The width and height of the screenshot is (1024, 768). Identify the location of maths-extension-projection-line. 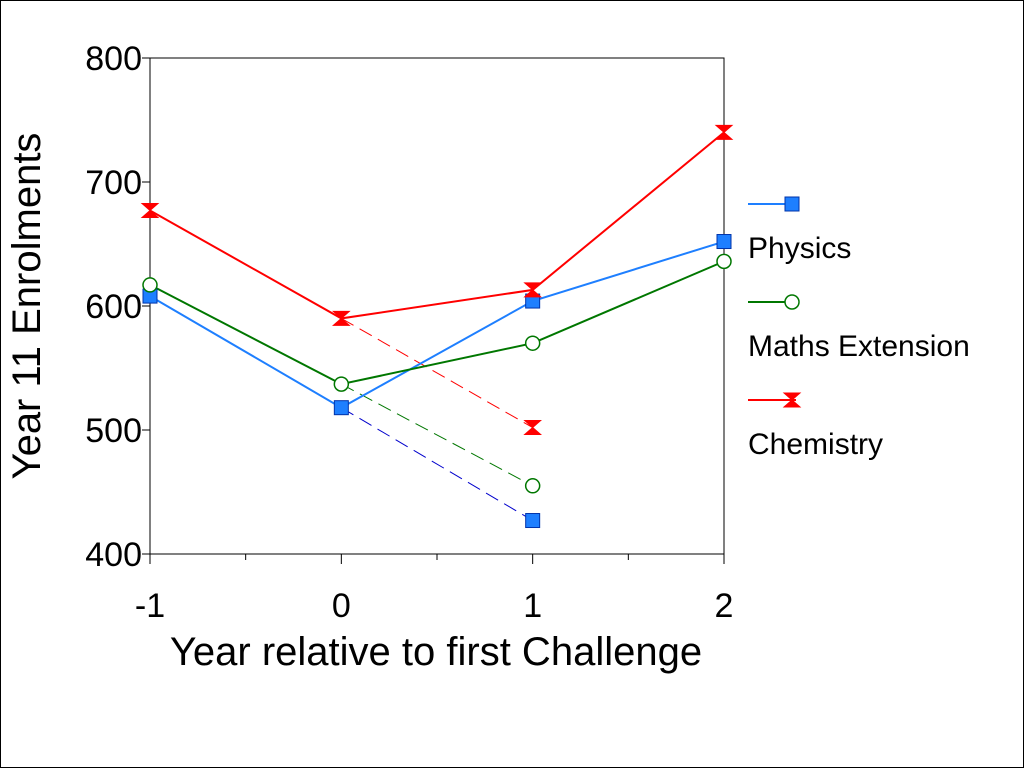
(437, 435).